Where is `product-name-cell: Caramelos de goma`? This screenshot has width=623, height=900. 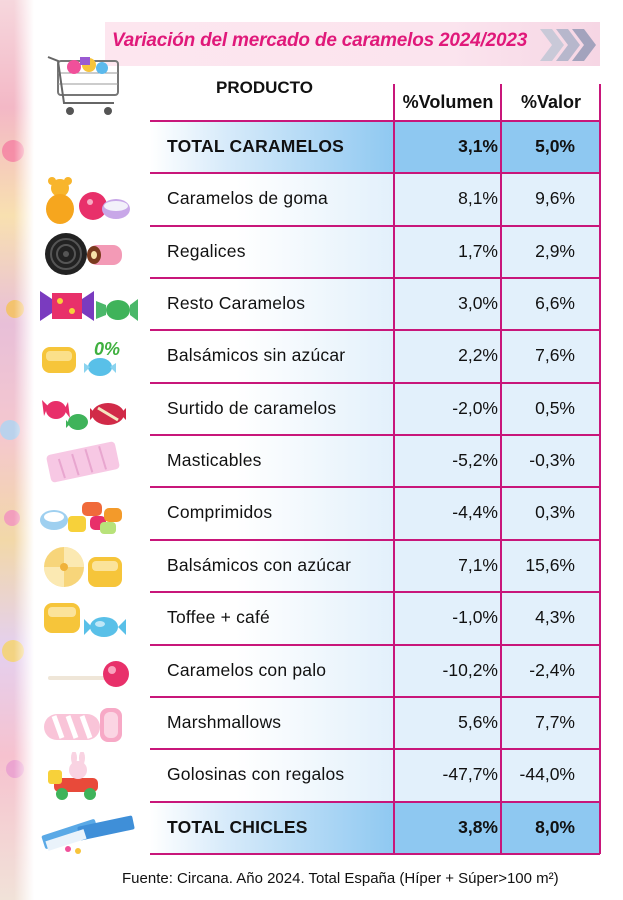
product-name-cell: Caramelos de goma is located at coordinates (247, 198).